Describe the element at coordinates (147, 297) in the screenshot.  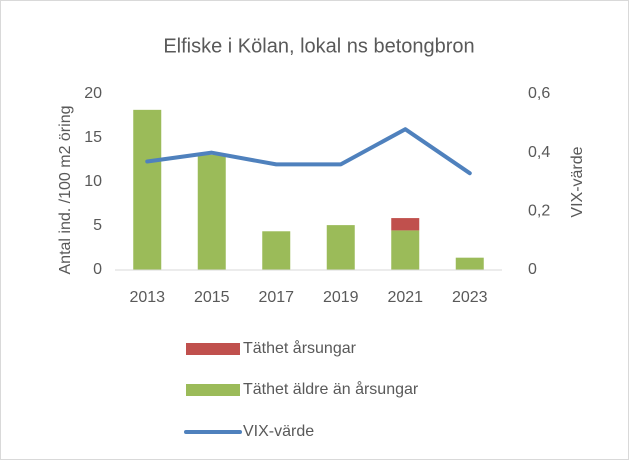
I see `x-tick-label: 2013` at that location.